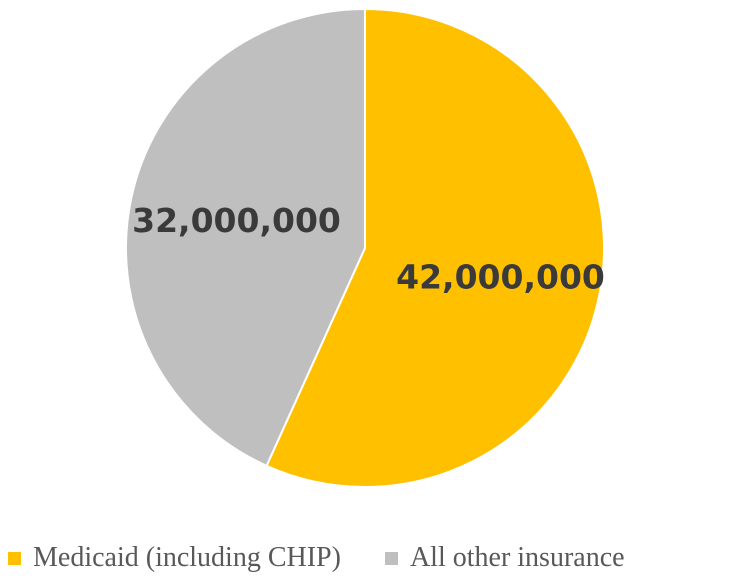  What do you see at coordinates (187, 557) in the screenshot?
I see `legend-label-medicaid: Medicaid (including CHIP)` at bounding box center [187, 557].